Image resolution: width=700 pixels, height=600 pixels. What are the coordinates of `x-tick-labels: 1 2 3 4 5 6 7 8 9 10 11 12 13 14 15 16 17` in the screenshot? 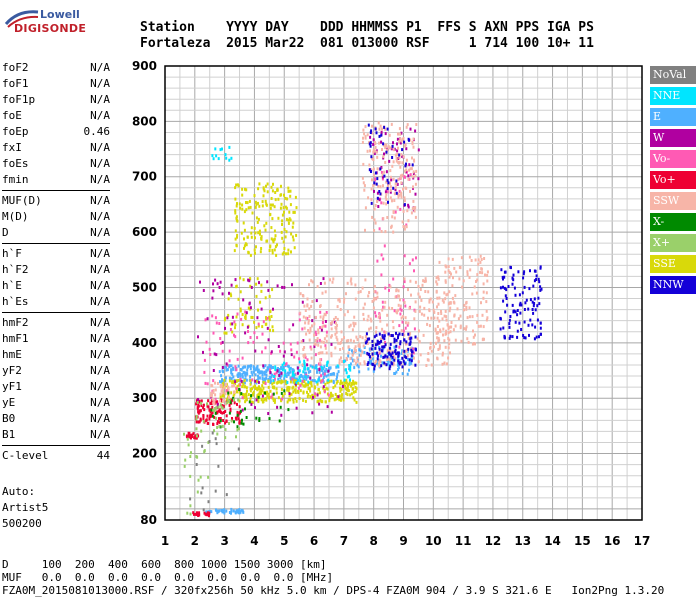 It's located at (406, 541).